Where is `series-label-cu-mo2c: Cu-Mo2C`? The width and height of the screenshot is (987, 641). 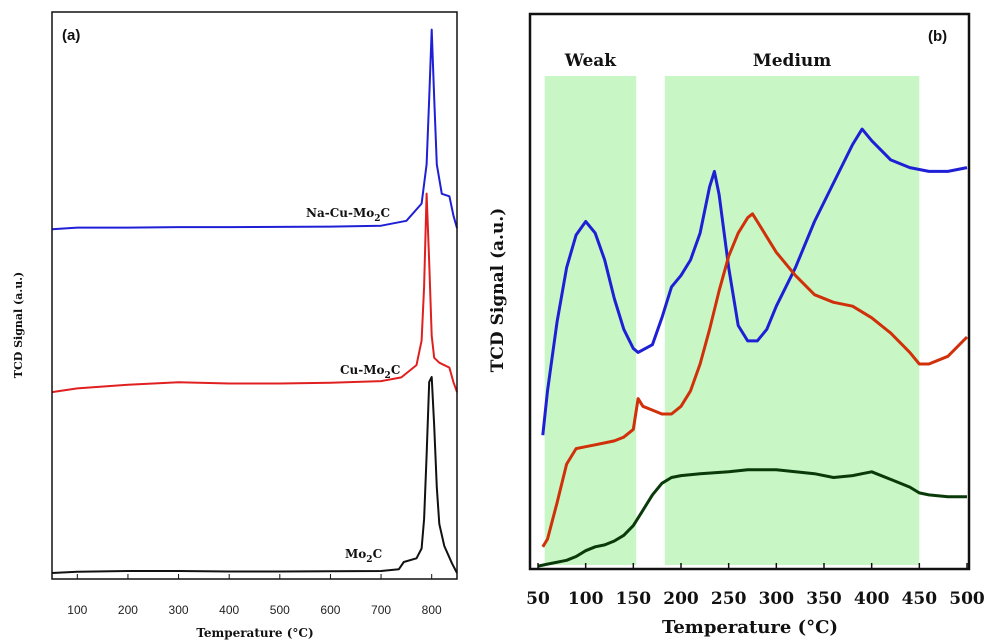 series-label-cu-mo2c: Cu-Mo2C is located at coordinates (370, 372).